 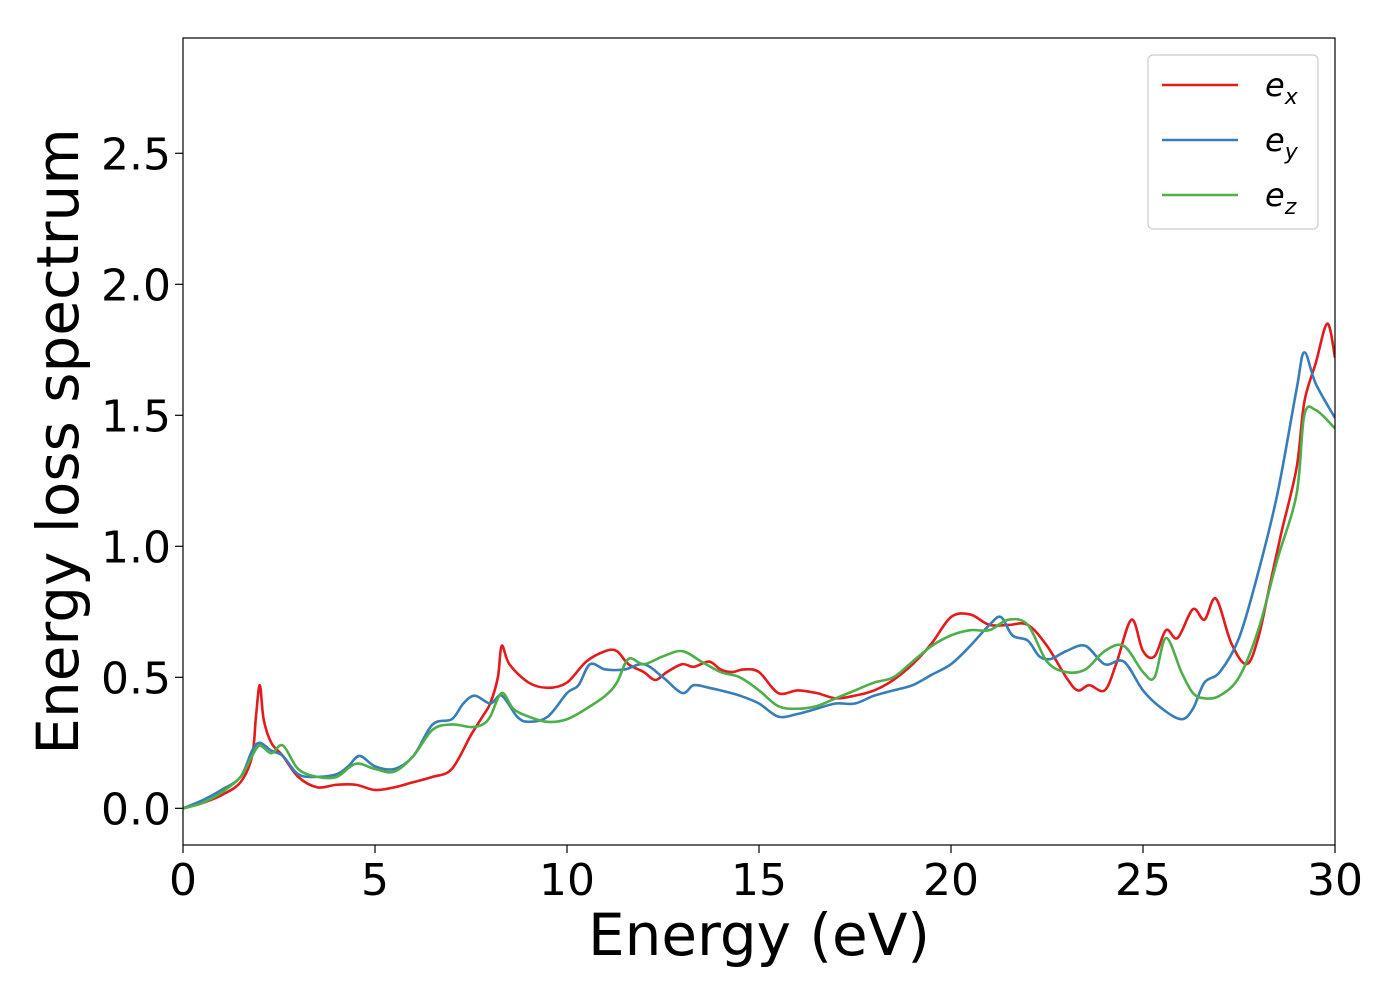 What do you see at coordinates (951, 880) in the screenshot?
I see `x-tick-label: 20` at bounding box center [951, 880].